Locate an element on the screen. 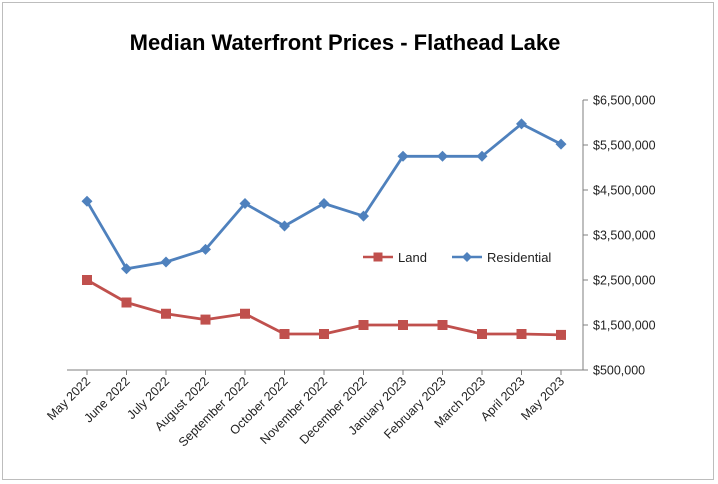  y-tick-label: $4,500,000 is located at coordinates (624, 191).